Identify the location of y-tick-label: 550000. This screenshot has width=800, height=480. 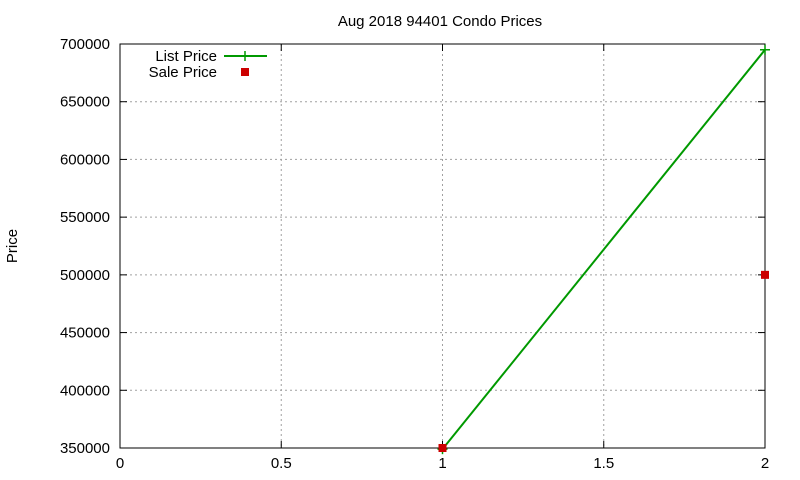
(85, 217).